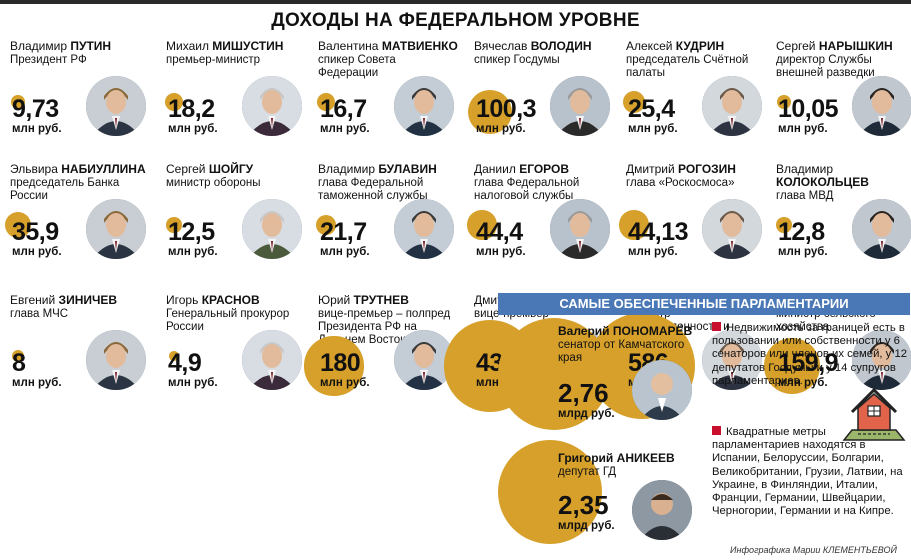 The image size is (911, 560). What do you see at coordinates (621, 351) in the screenshot?
I see `mp-role: сенатор от Камчатского края` at bounding box center [621, 351].